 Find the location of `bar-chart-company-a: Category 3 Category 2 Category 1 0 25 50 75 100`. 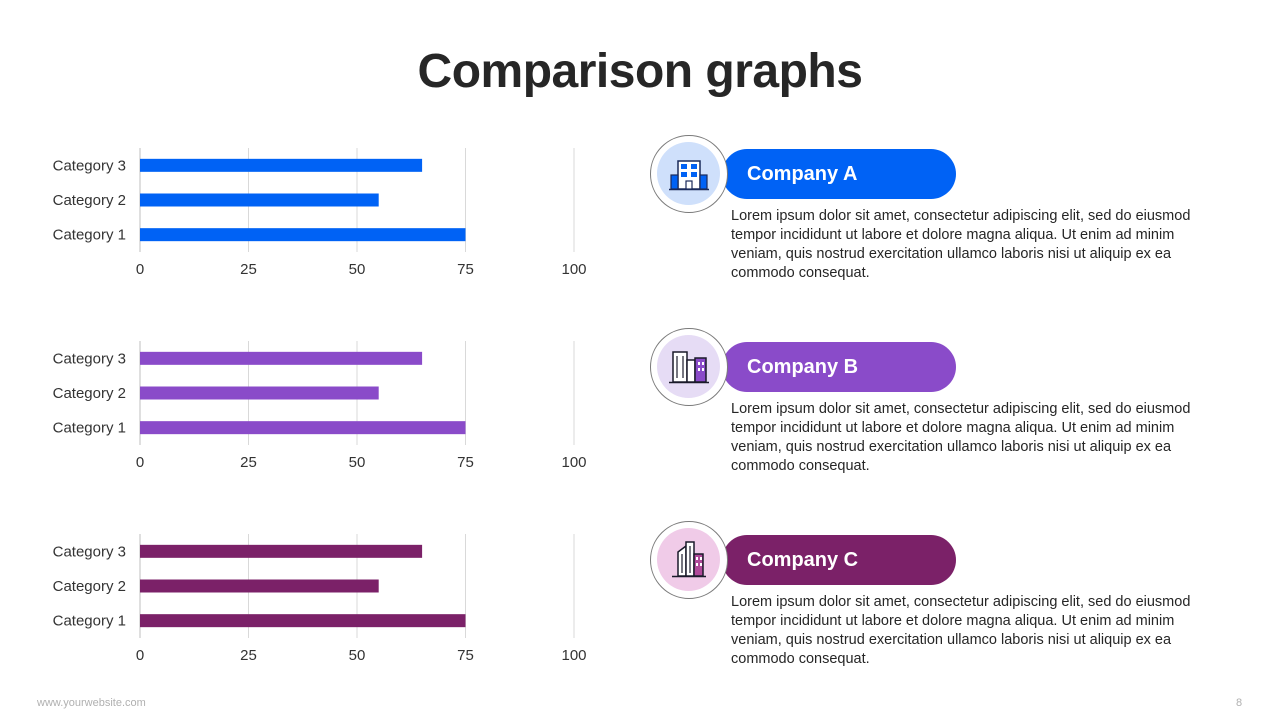

bar-chart-company-a: Category 3 Category 2 Category 1 0 25 50 75 100 is located at coordinates (320, 215).